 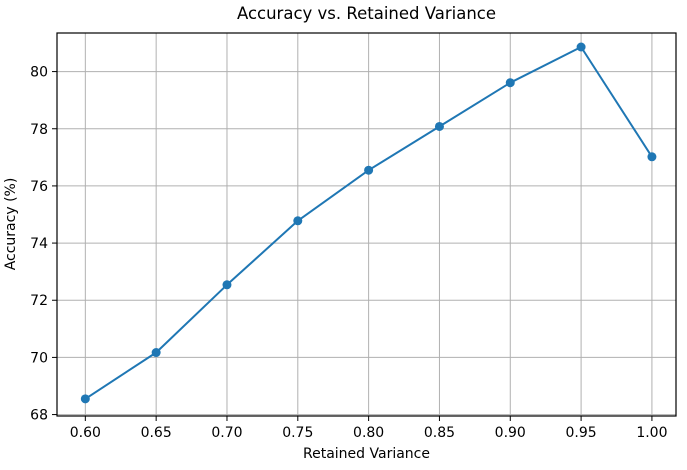 What do you see at coordinates (39, 187) in the screenshot?
I see `y-tick-label: 76` at bounding box center [39, 187].